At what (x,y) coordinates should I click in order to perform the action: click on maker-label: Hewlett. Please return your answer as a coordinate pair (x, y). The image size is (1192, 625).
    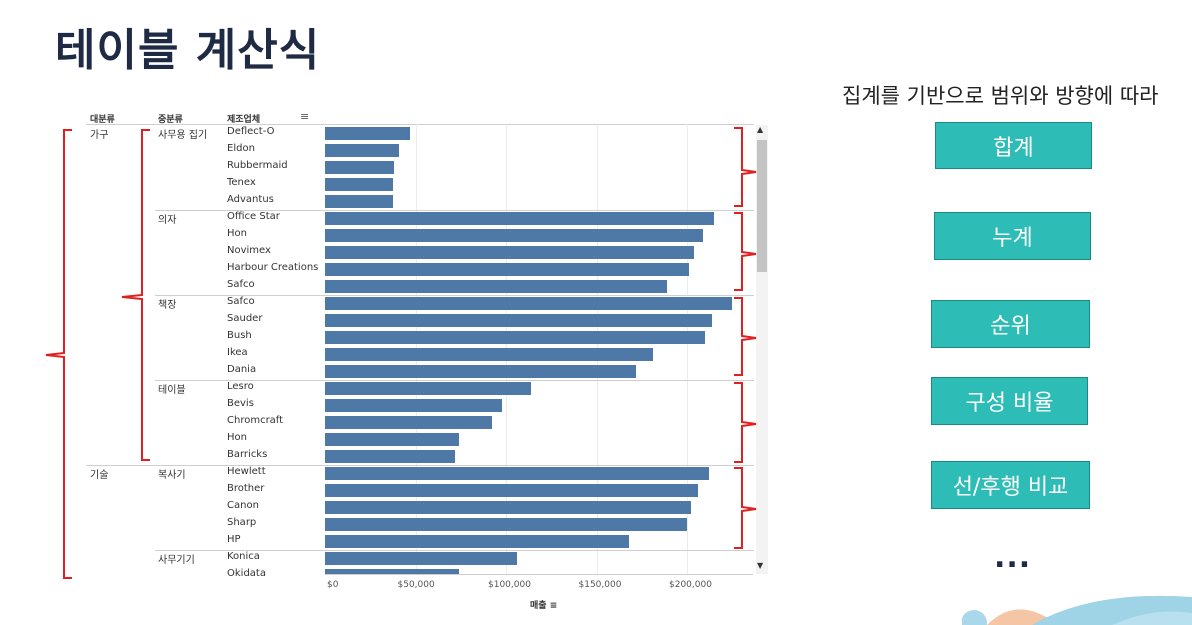
    Looking at the image, I should click on (246, 471).